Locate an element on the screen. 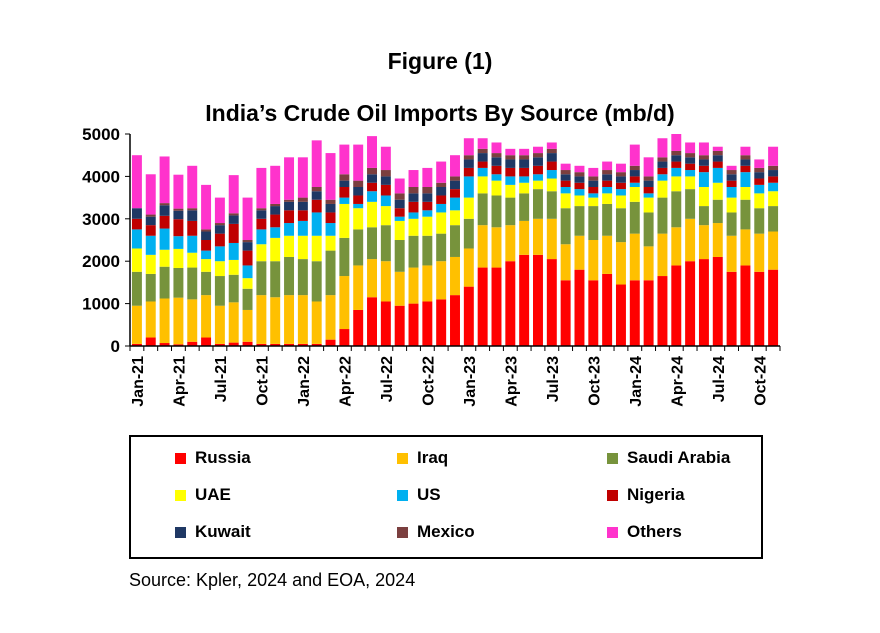  legend-item-saudi-arabia: Saudi Arabia is located at coordinates (668, 458).